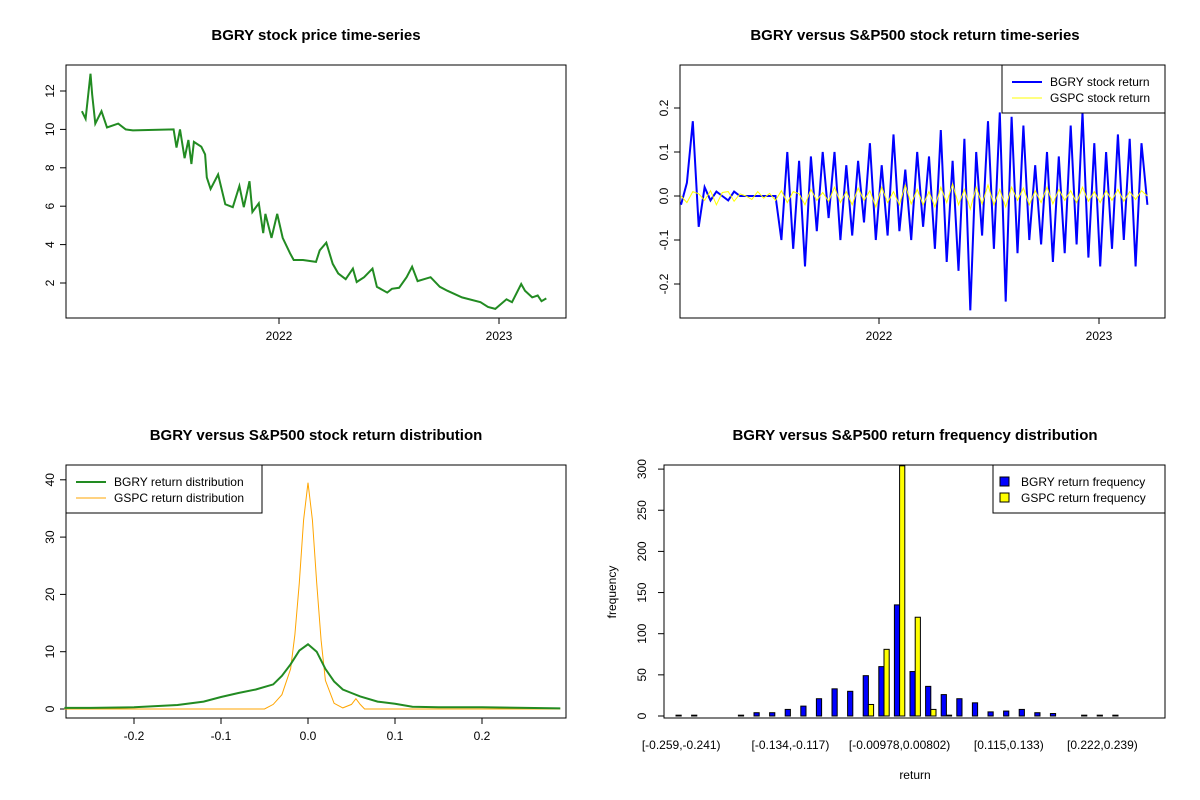 The height and width of the screenshot is (800, 1200). What do you see at coordinates (664, 151) in the screenshot?
I see `returns-y-tick-label: 0.1` at bounding box center [664, 151].